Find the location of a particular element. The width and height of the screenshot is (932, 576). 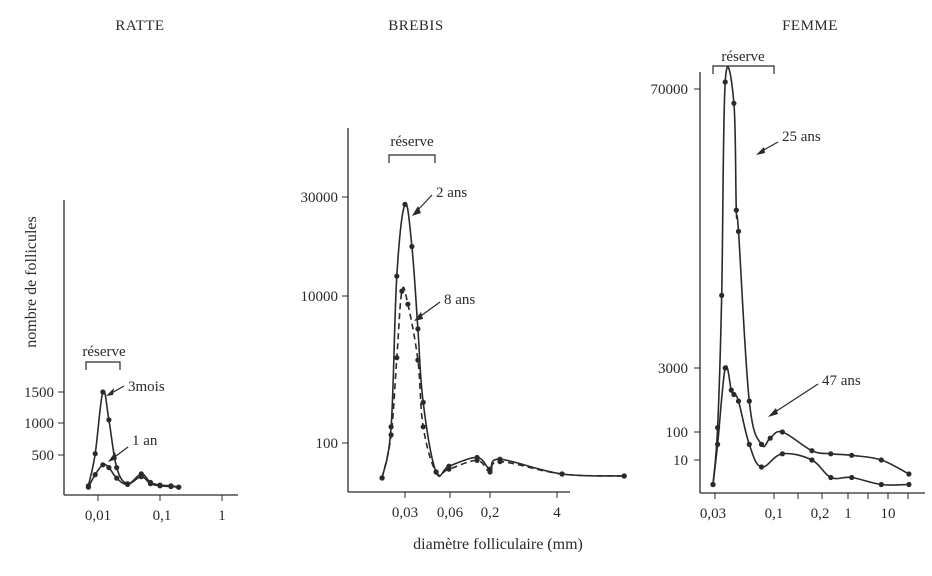

femme-reserve-bracket is located at coordinates (743, 69).